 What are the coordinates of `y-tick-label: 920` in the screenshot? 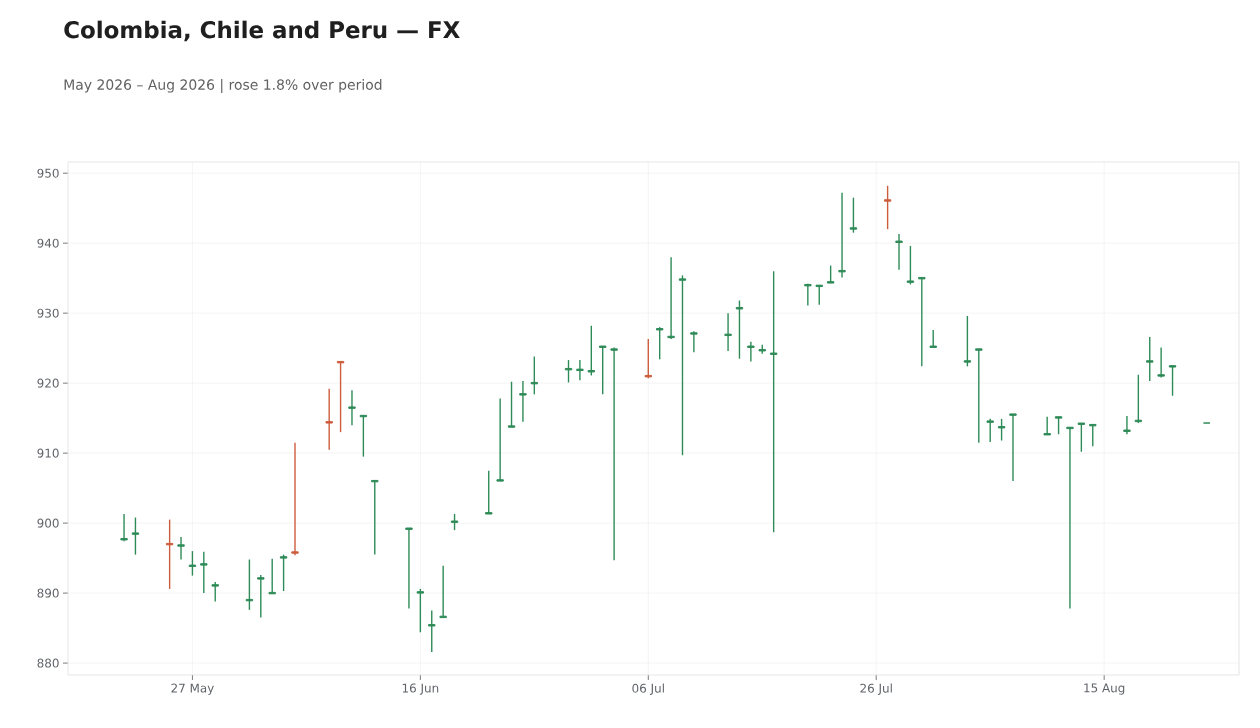 It's located at (48, 383).